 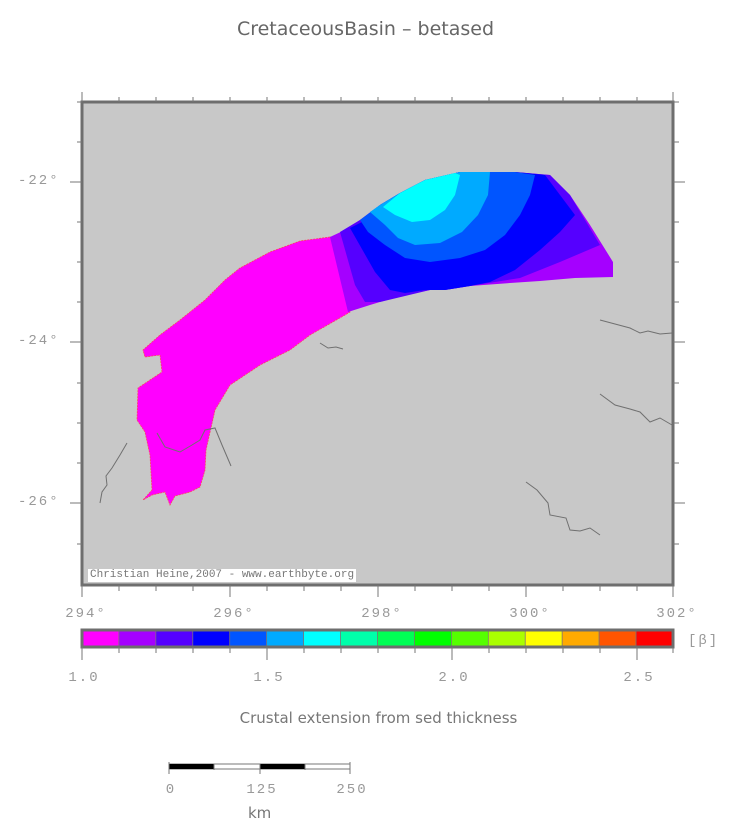 I want to click on colorbar-ticks, so click(x=377, y=653).